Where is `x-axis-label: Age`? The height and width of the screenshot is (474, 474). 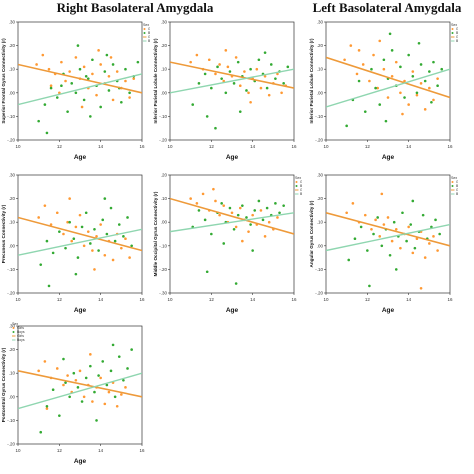
x-axis-label: Age is located at coordinates (80, 461).